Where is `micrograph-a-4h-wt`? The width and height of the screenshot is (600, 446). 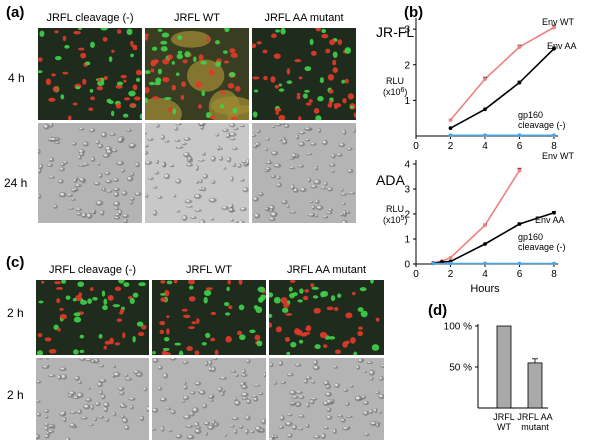 micrograph-a-4h-wt is located at coordinates (197, 74).